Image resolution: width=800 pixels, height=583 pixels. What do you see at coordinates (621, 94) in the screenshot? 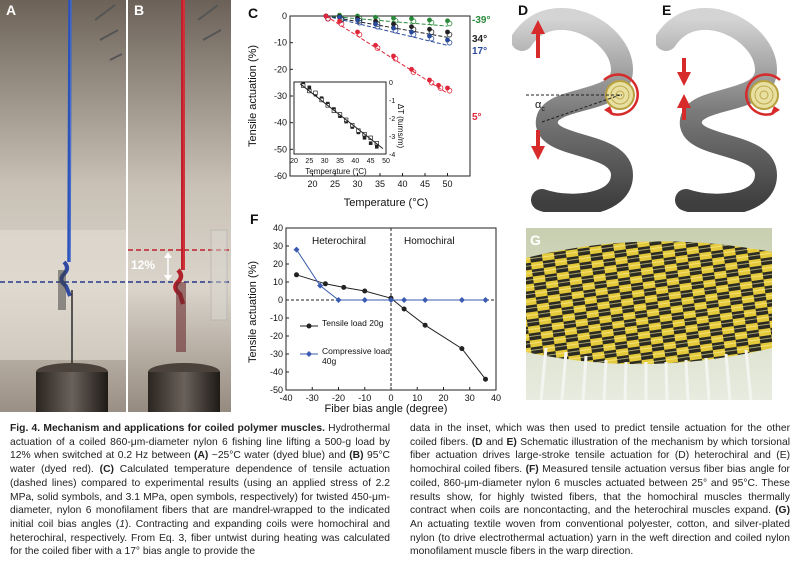
I see `rotation-arrow` at bounding box center [621, 94].